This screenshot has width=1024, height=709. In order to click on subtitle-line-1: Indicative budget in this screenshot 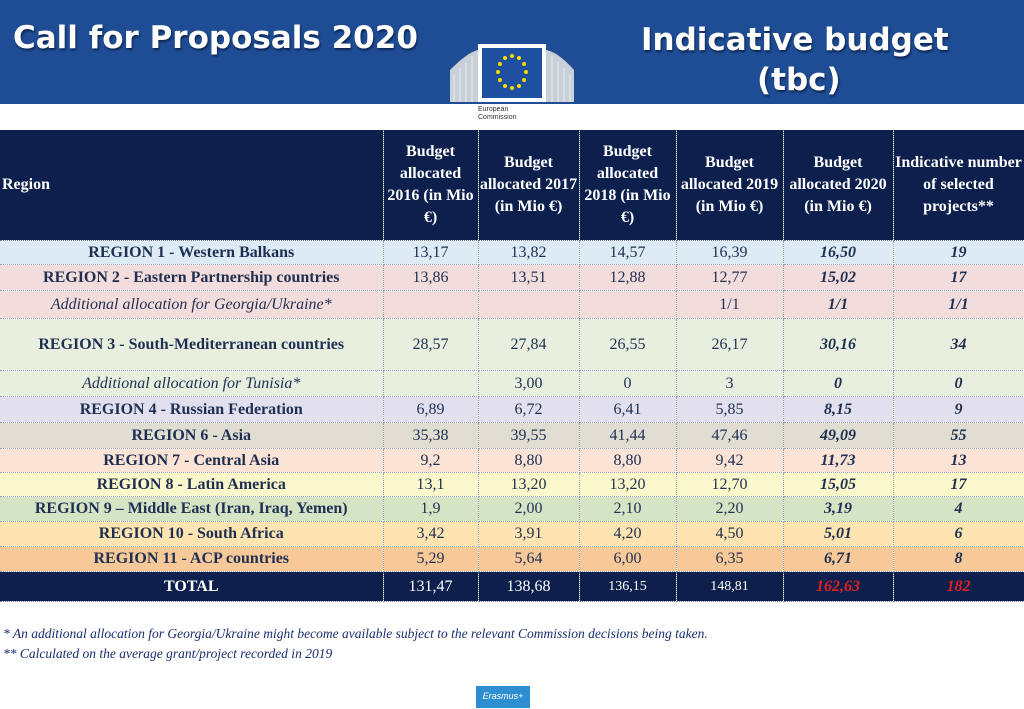, I will do `click(795, 40)`.